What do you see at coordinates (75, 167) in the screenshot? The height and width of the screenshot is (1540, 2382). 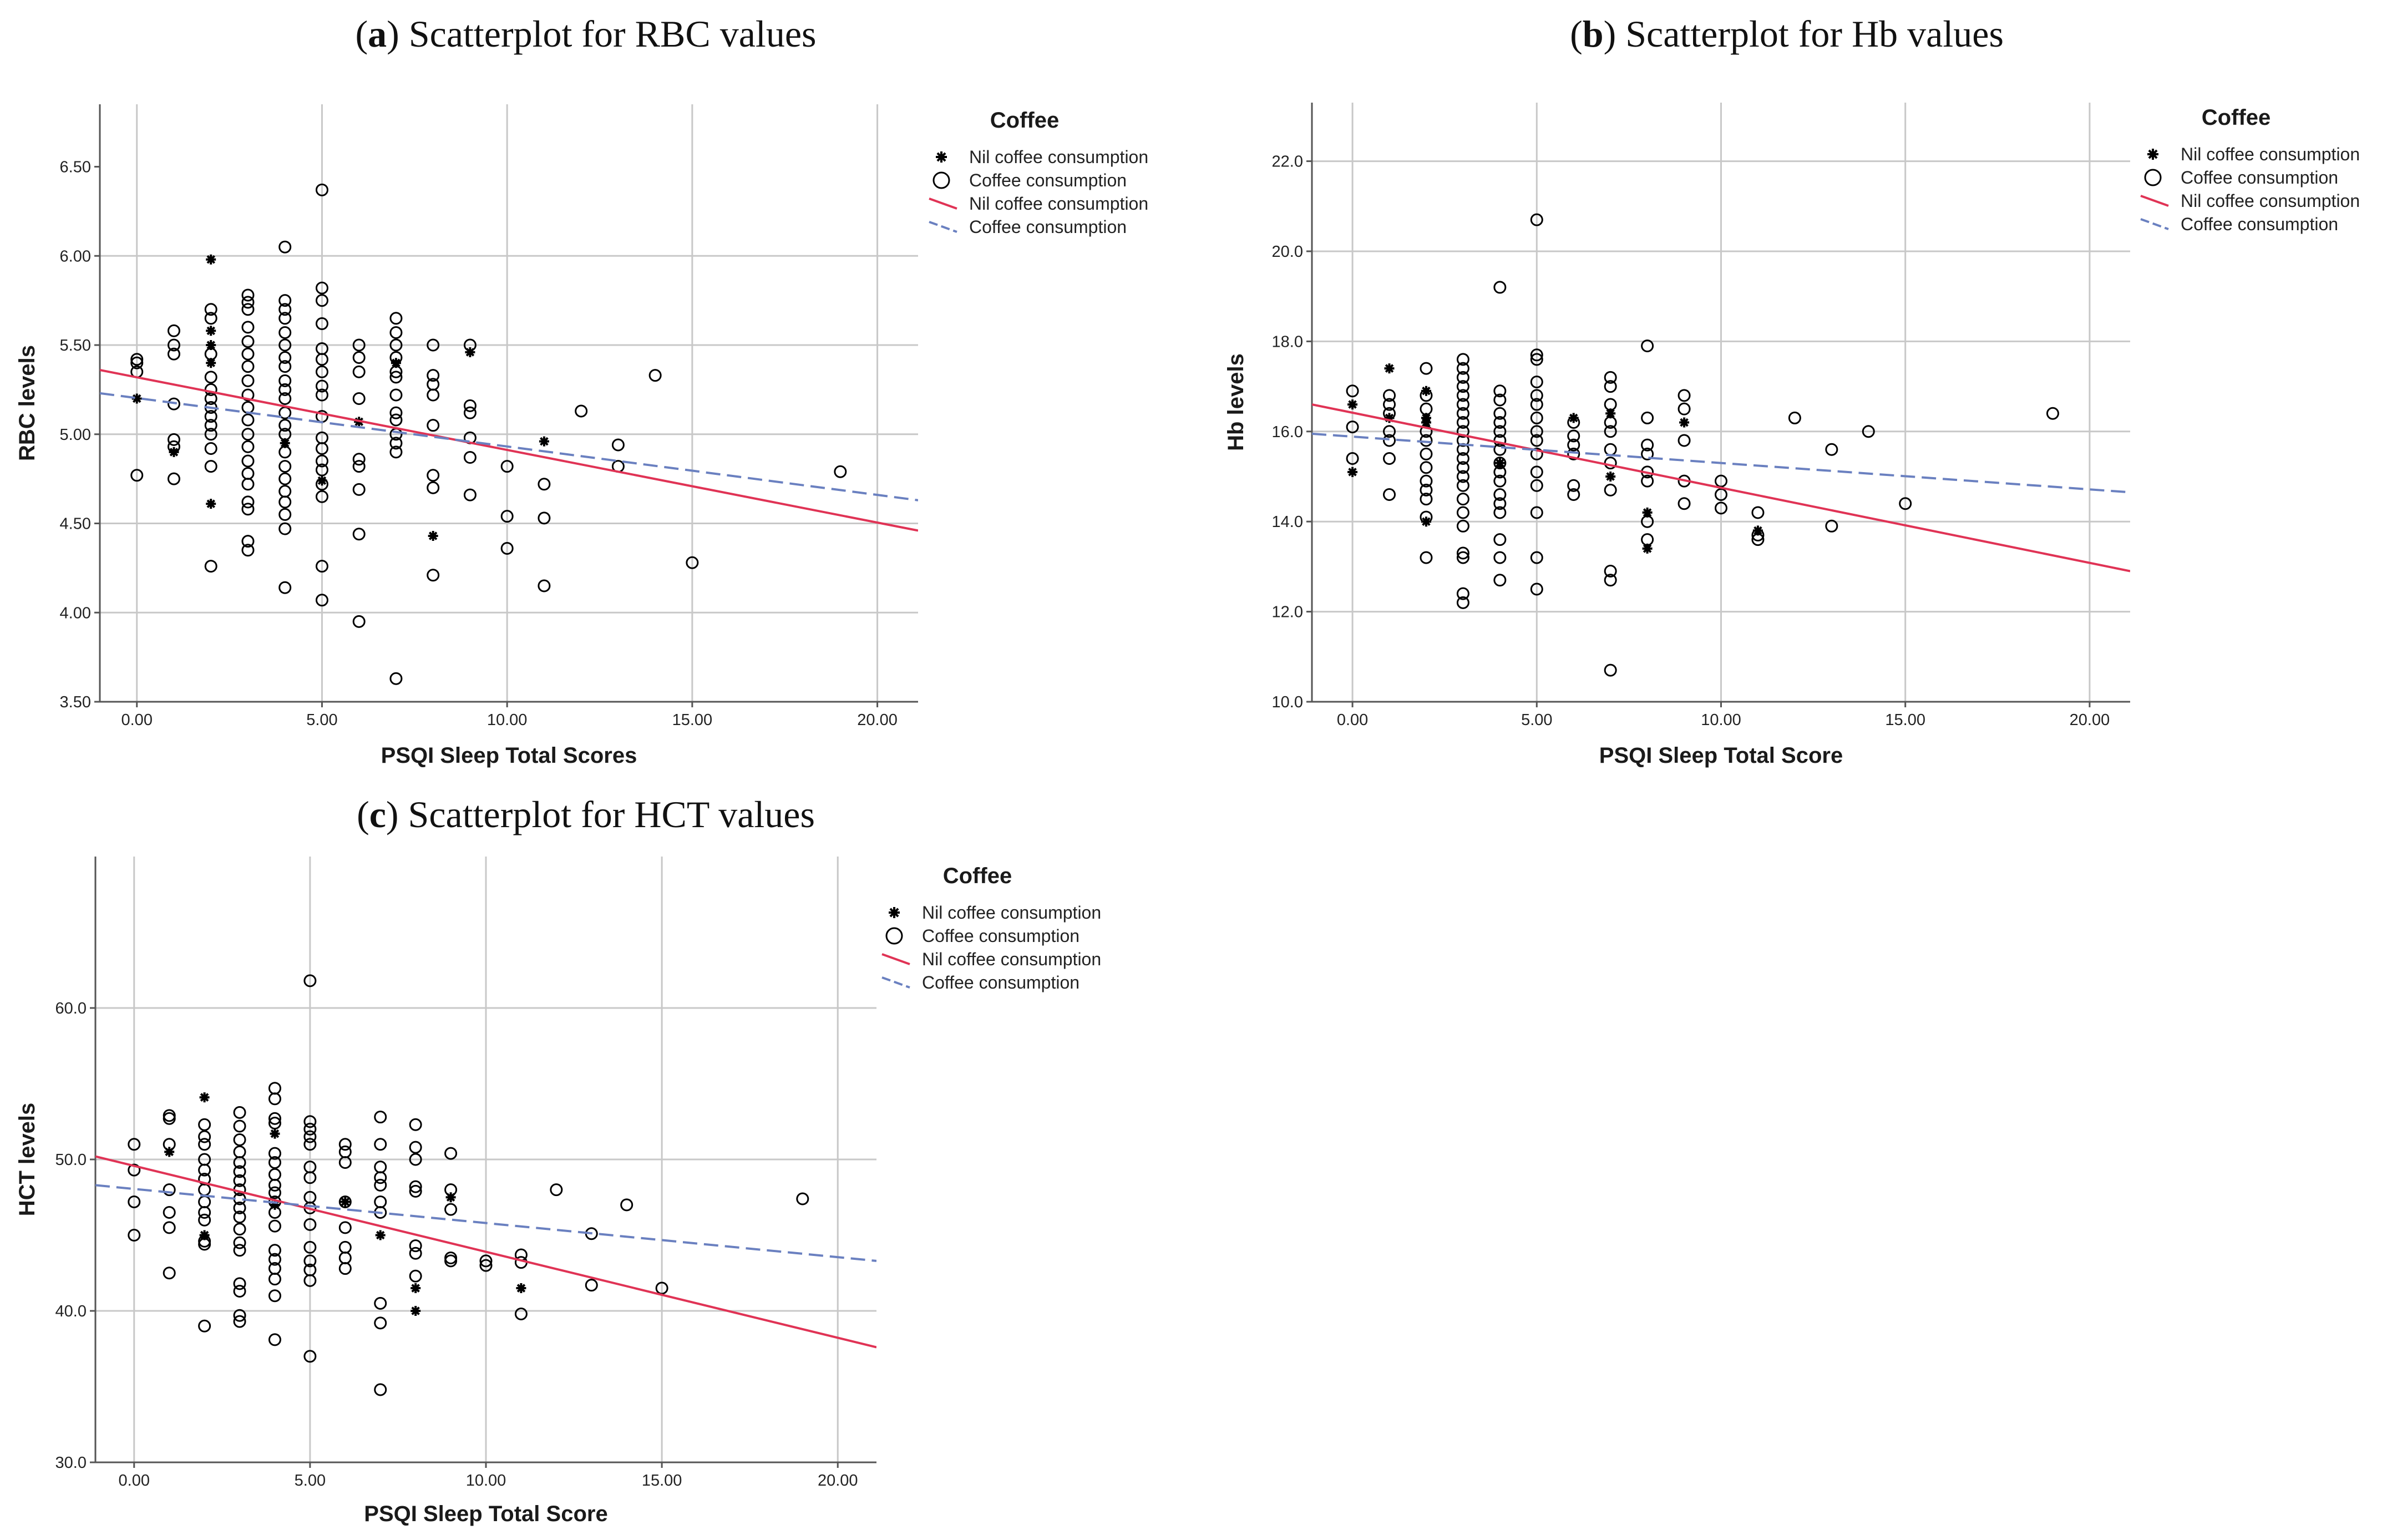 I see `y-tick-label: 6.50` at bounding box center [75, 167].